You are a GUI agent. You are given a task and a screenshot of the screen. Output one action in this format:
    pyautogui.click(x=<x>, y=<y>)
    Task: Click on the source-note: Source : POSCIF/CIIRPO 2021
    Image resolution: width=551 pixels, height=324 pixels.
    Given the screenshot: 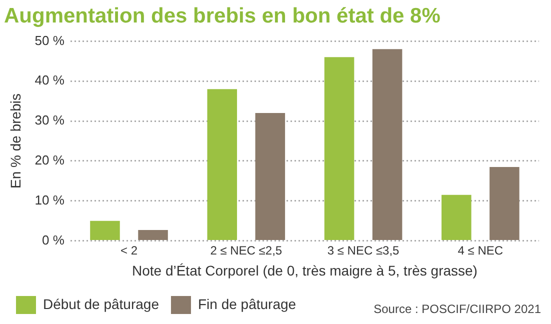 What is the action you would take?
    pyautogui.click(x=457, y=309)
    